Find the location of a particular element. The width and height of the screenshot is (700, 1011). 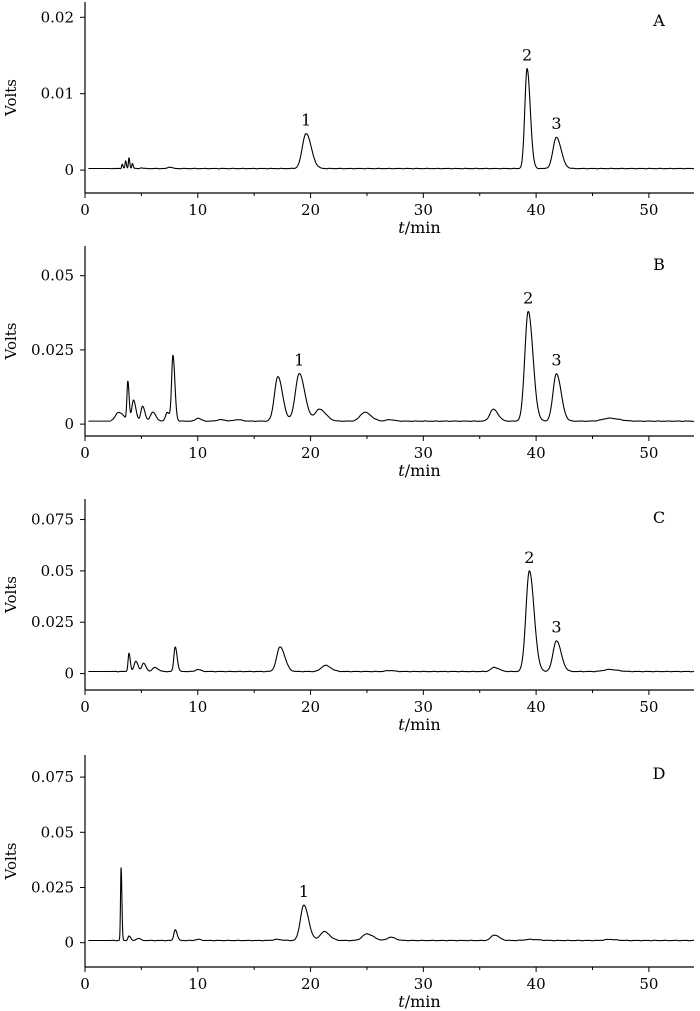

panel-letter: C is located at coordinates (659, 517).